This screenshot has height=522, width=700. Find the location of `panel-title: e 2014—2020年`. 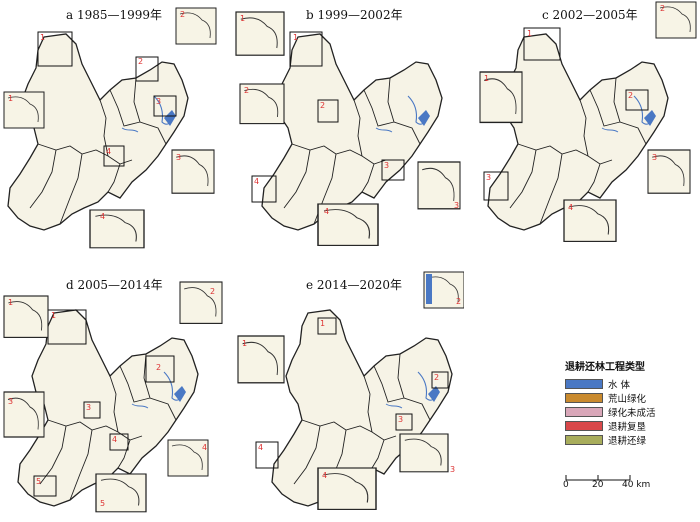

panel-title: e 2014—2020年 is located at coordinates (354, 285).